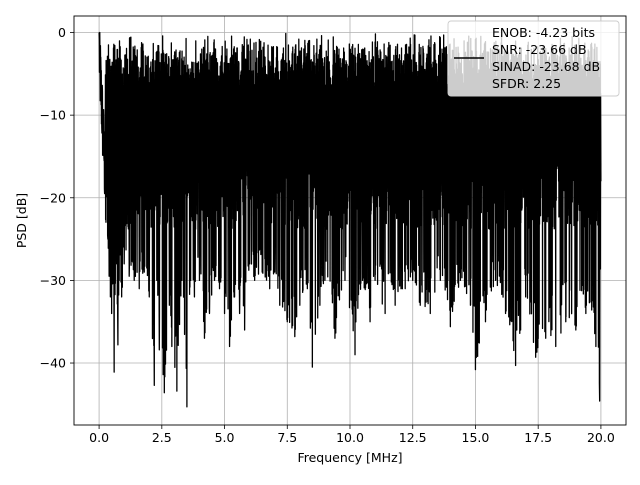 Image resolution: width=640 pixels, height=485 pixels. Describe the element at coordinates (349, 457) in the screenshot. I see `x-axis-label: Frequency [MHz]` at that location.